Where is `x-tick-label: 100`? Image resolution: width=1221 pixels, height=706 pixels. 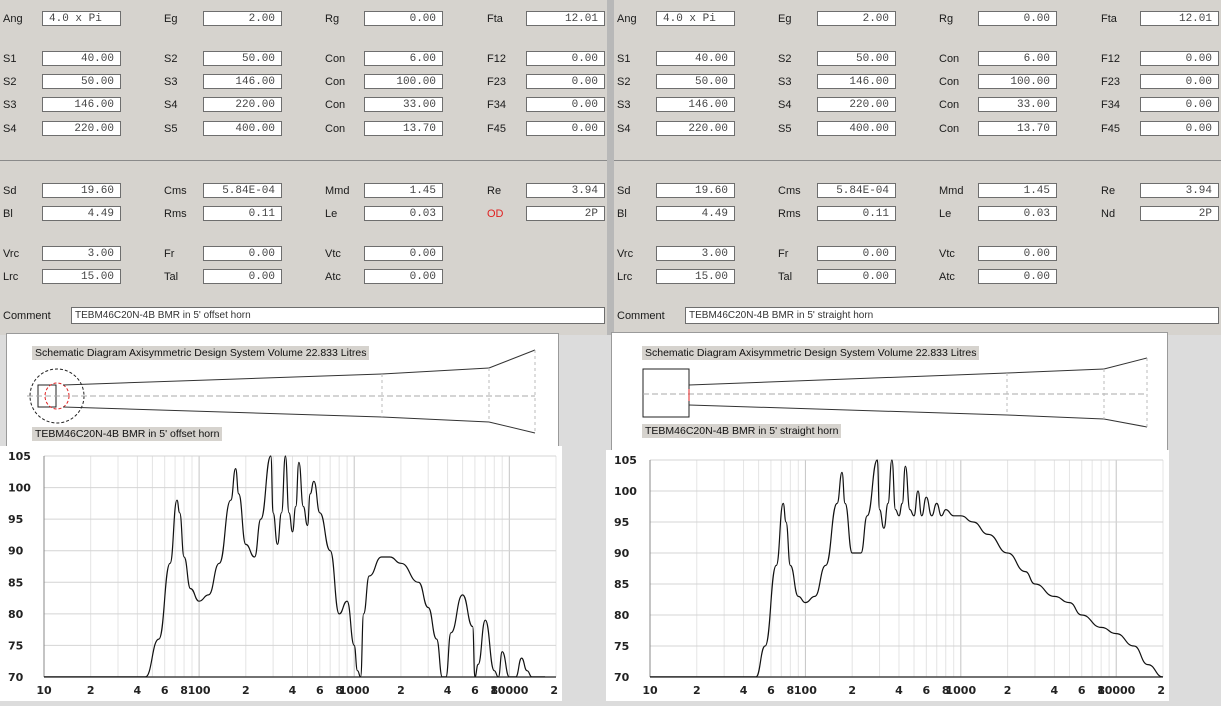 x-tick-label: 100 is located at coordinates (805, 690).